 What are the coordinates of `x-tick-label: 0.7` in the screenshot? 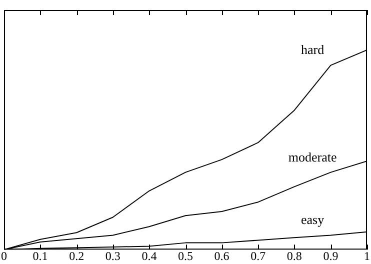 It's located at (258, 255).